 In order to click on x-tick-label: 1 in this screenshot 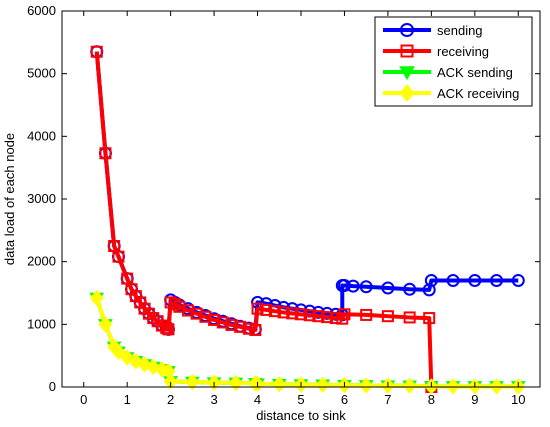, I will do `click(127, 399)`.